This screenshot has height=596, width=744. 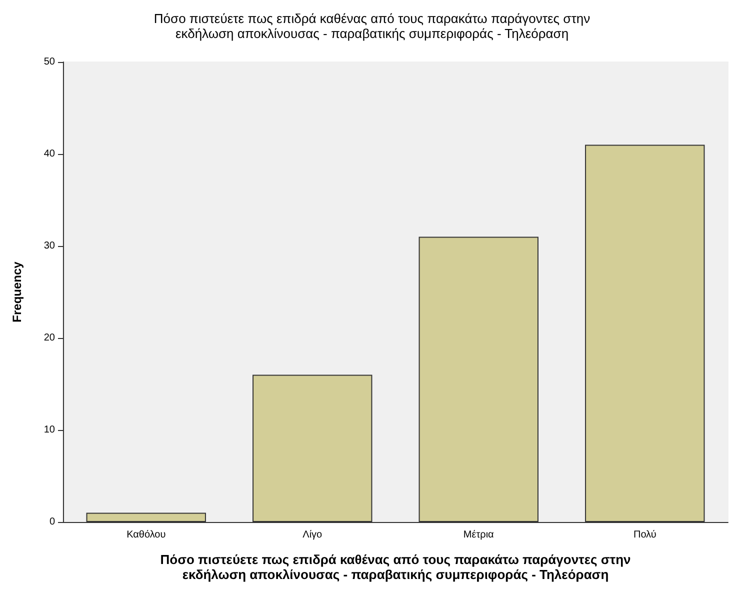 What do you see at coordinates (17, 291) in the screenshot?
I see `y-axis-title: Frequency` at bounding box center [17, 291].